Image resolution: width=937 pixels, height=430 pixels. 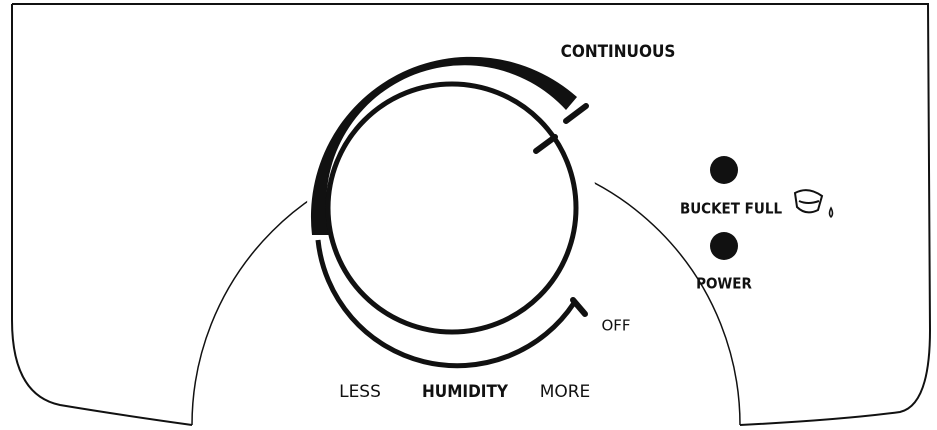 What do you see at coordinates (724, 246) in the screenshot?
I see `power-led` at bounding box center [724, 246].